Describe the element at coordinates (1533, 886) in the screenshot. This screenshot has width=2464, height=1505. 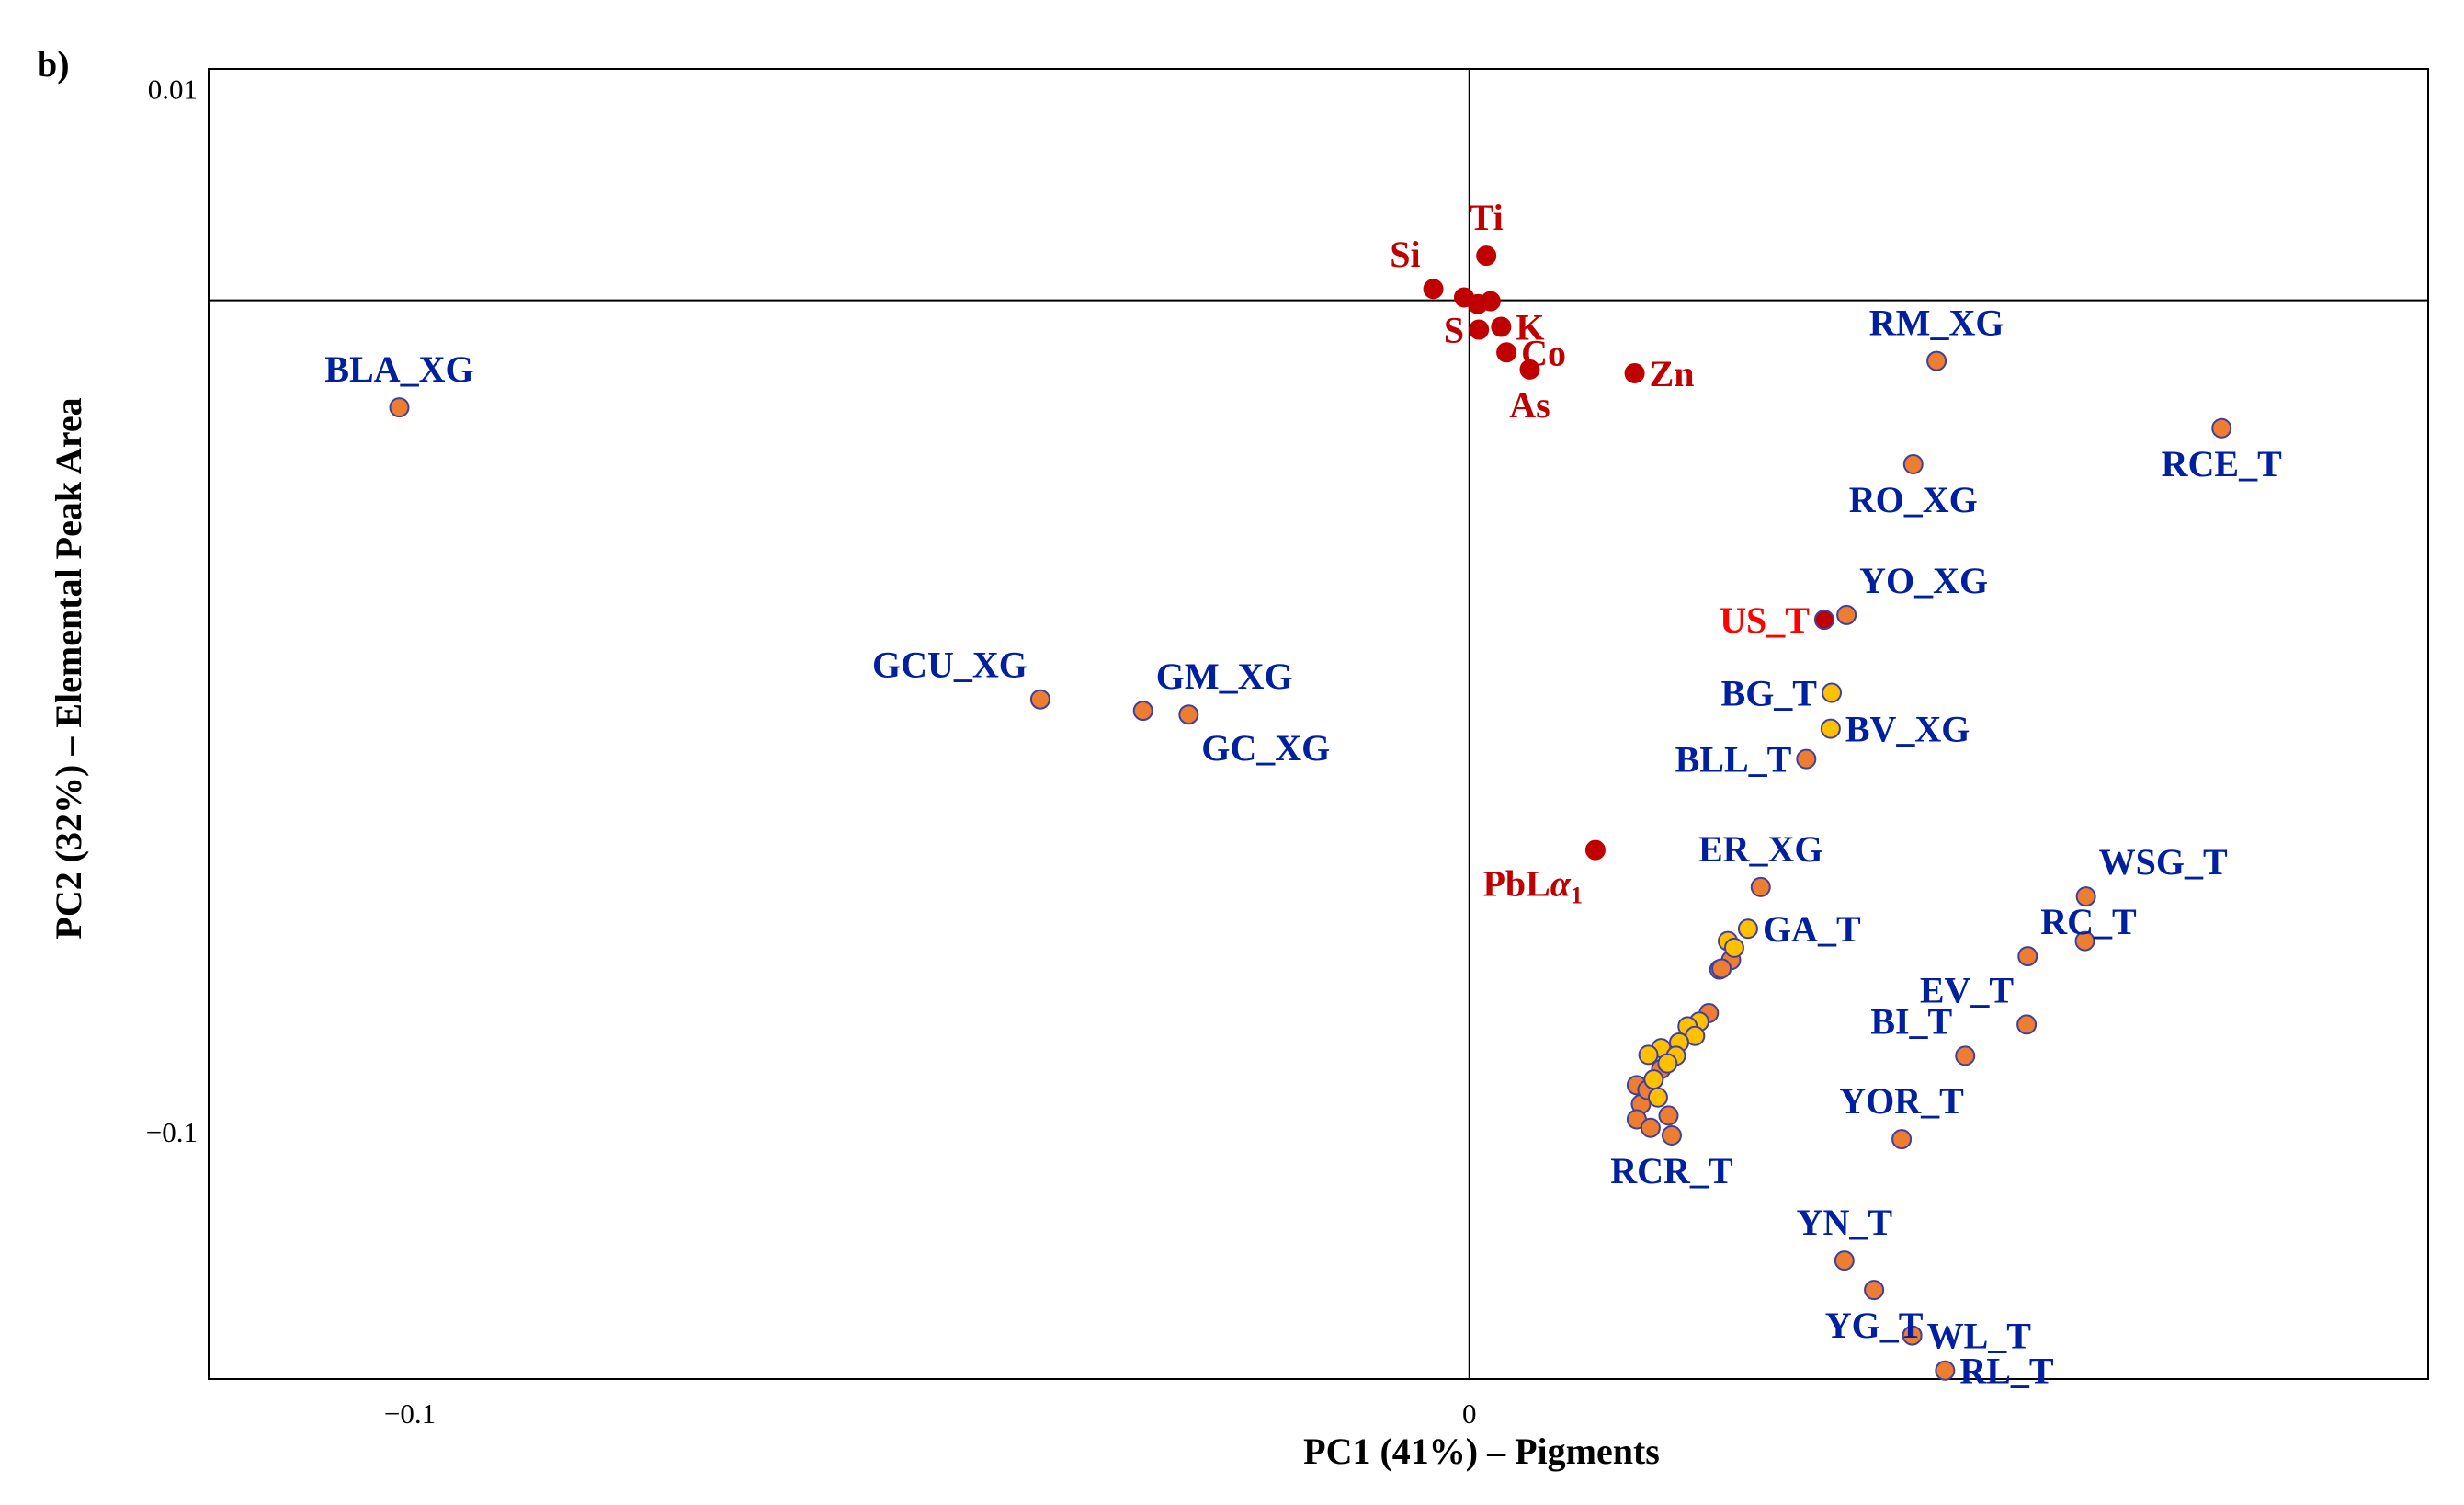
I see `point-label-pbl-1: PbLα1` at that location.